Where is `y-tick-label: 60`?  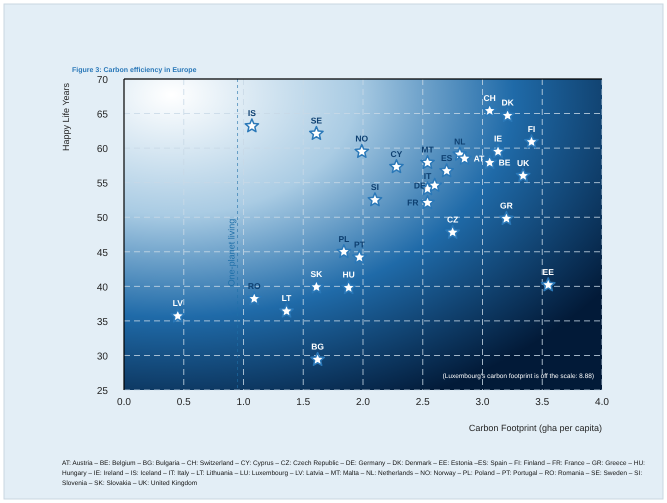
y-tick-label: 60 is located at coordinates (102, 150).